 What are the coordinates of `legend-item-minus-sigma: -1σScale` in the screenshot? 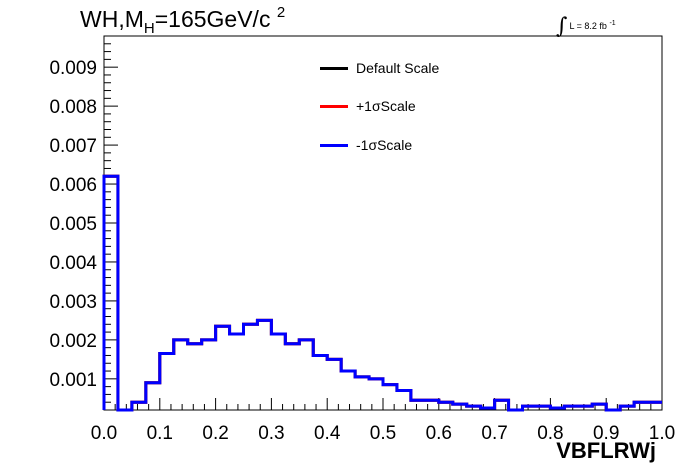 It's located at (366, 145).